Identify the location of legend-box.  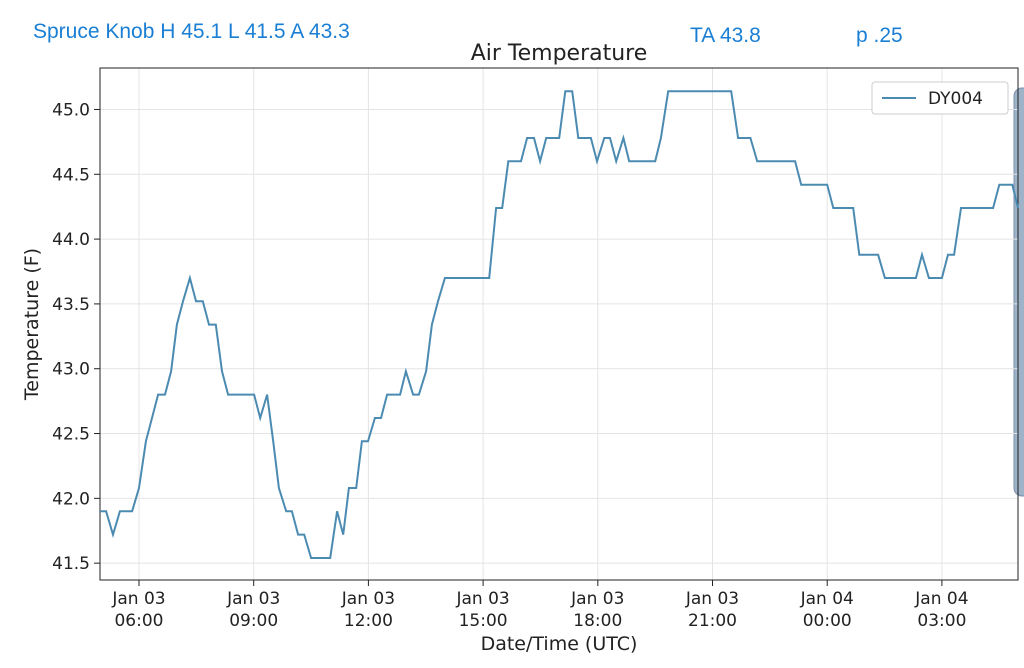
(940, 98).